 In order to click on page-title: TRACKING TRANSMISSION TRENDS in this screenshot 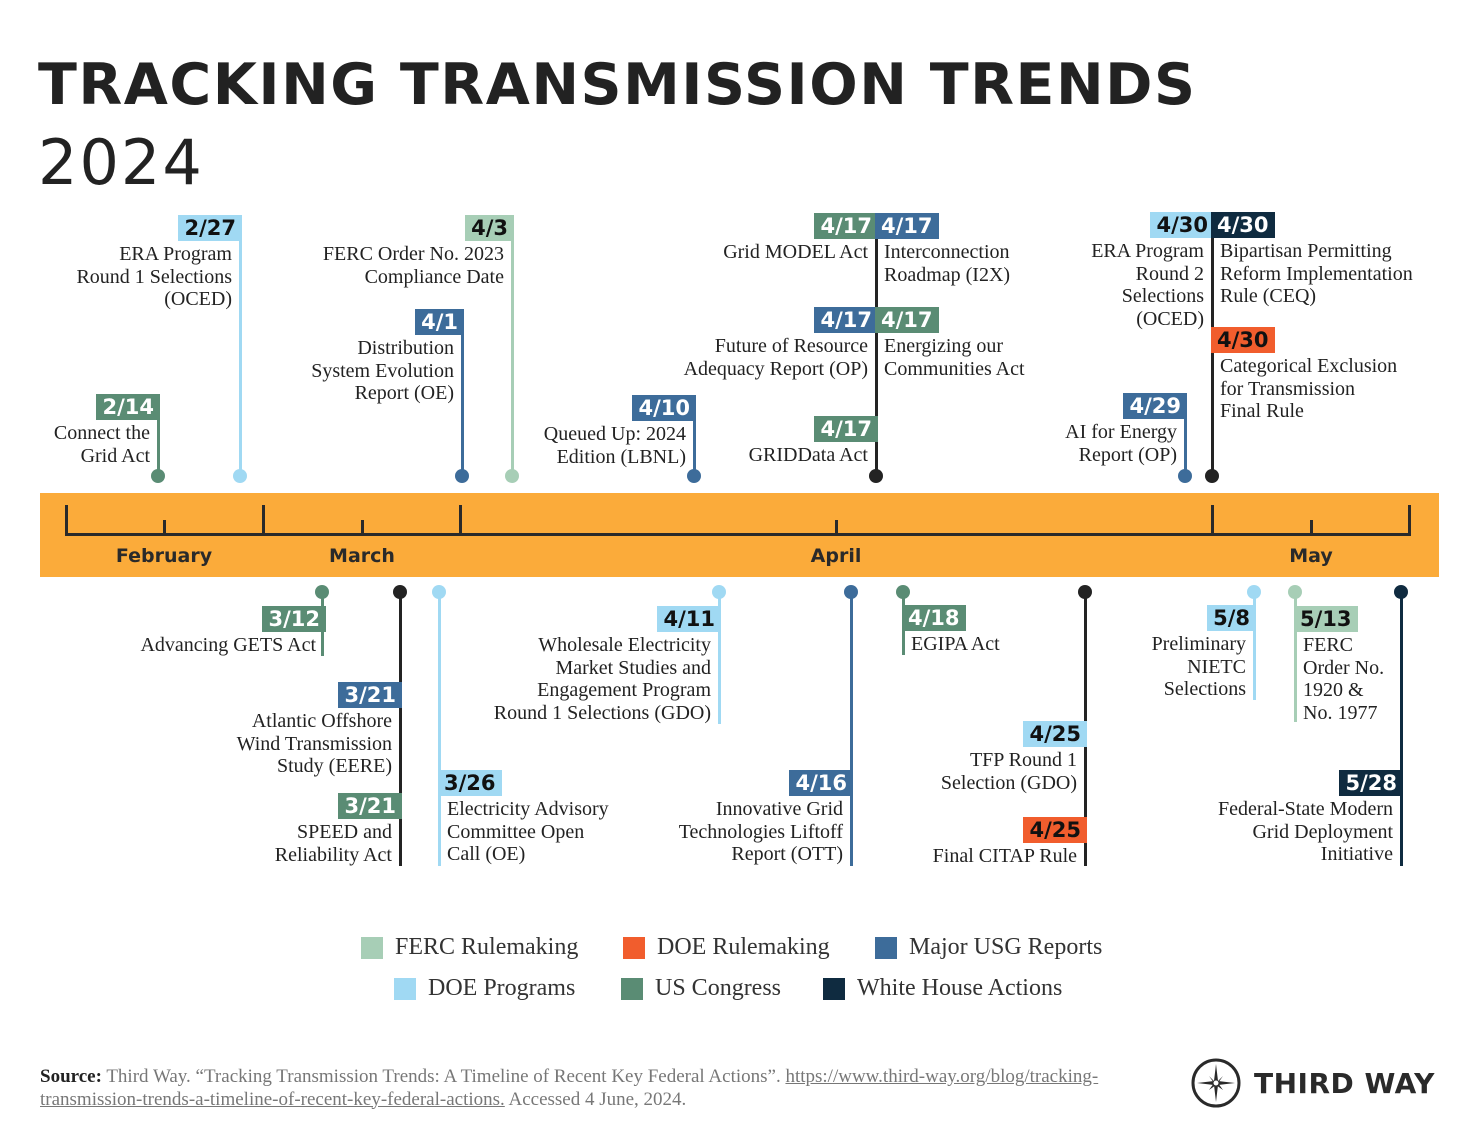, I will do `click(617, 85)`.